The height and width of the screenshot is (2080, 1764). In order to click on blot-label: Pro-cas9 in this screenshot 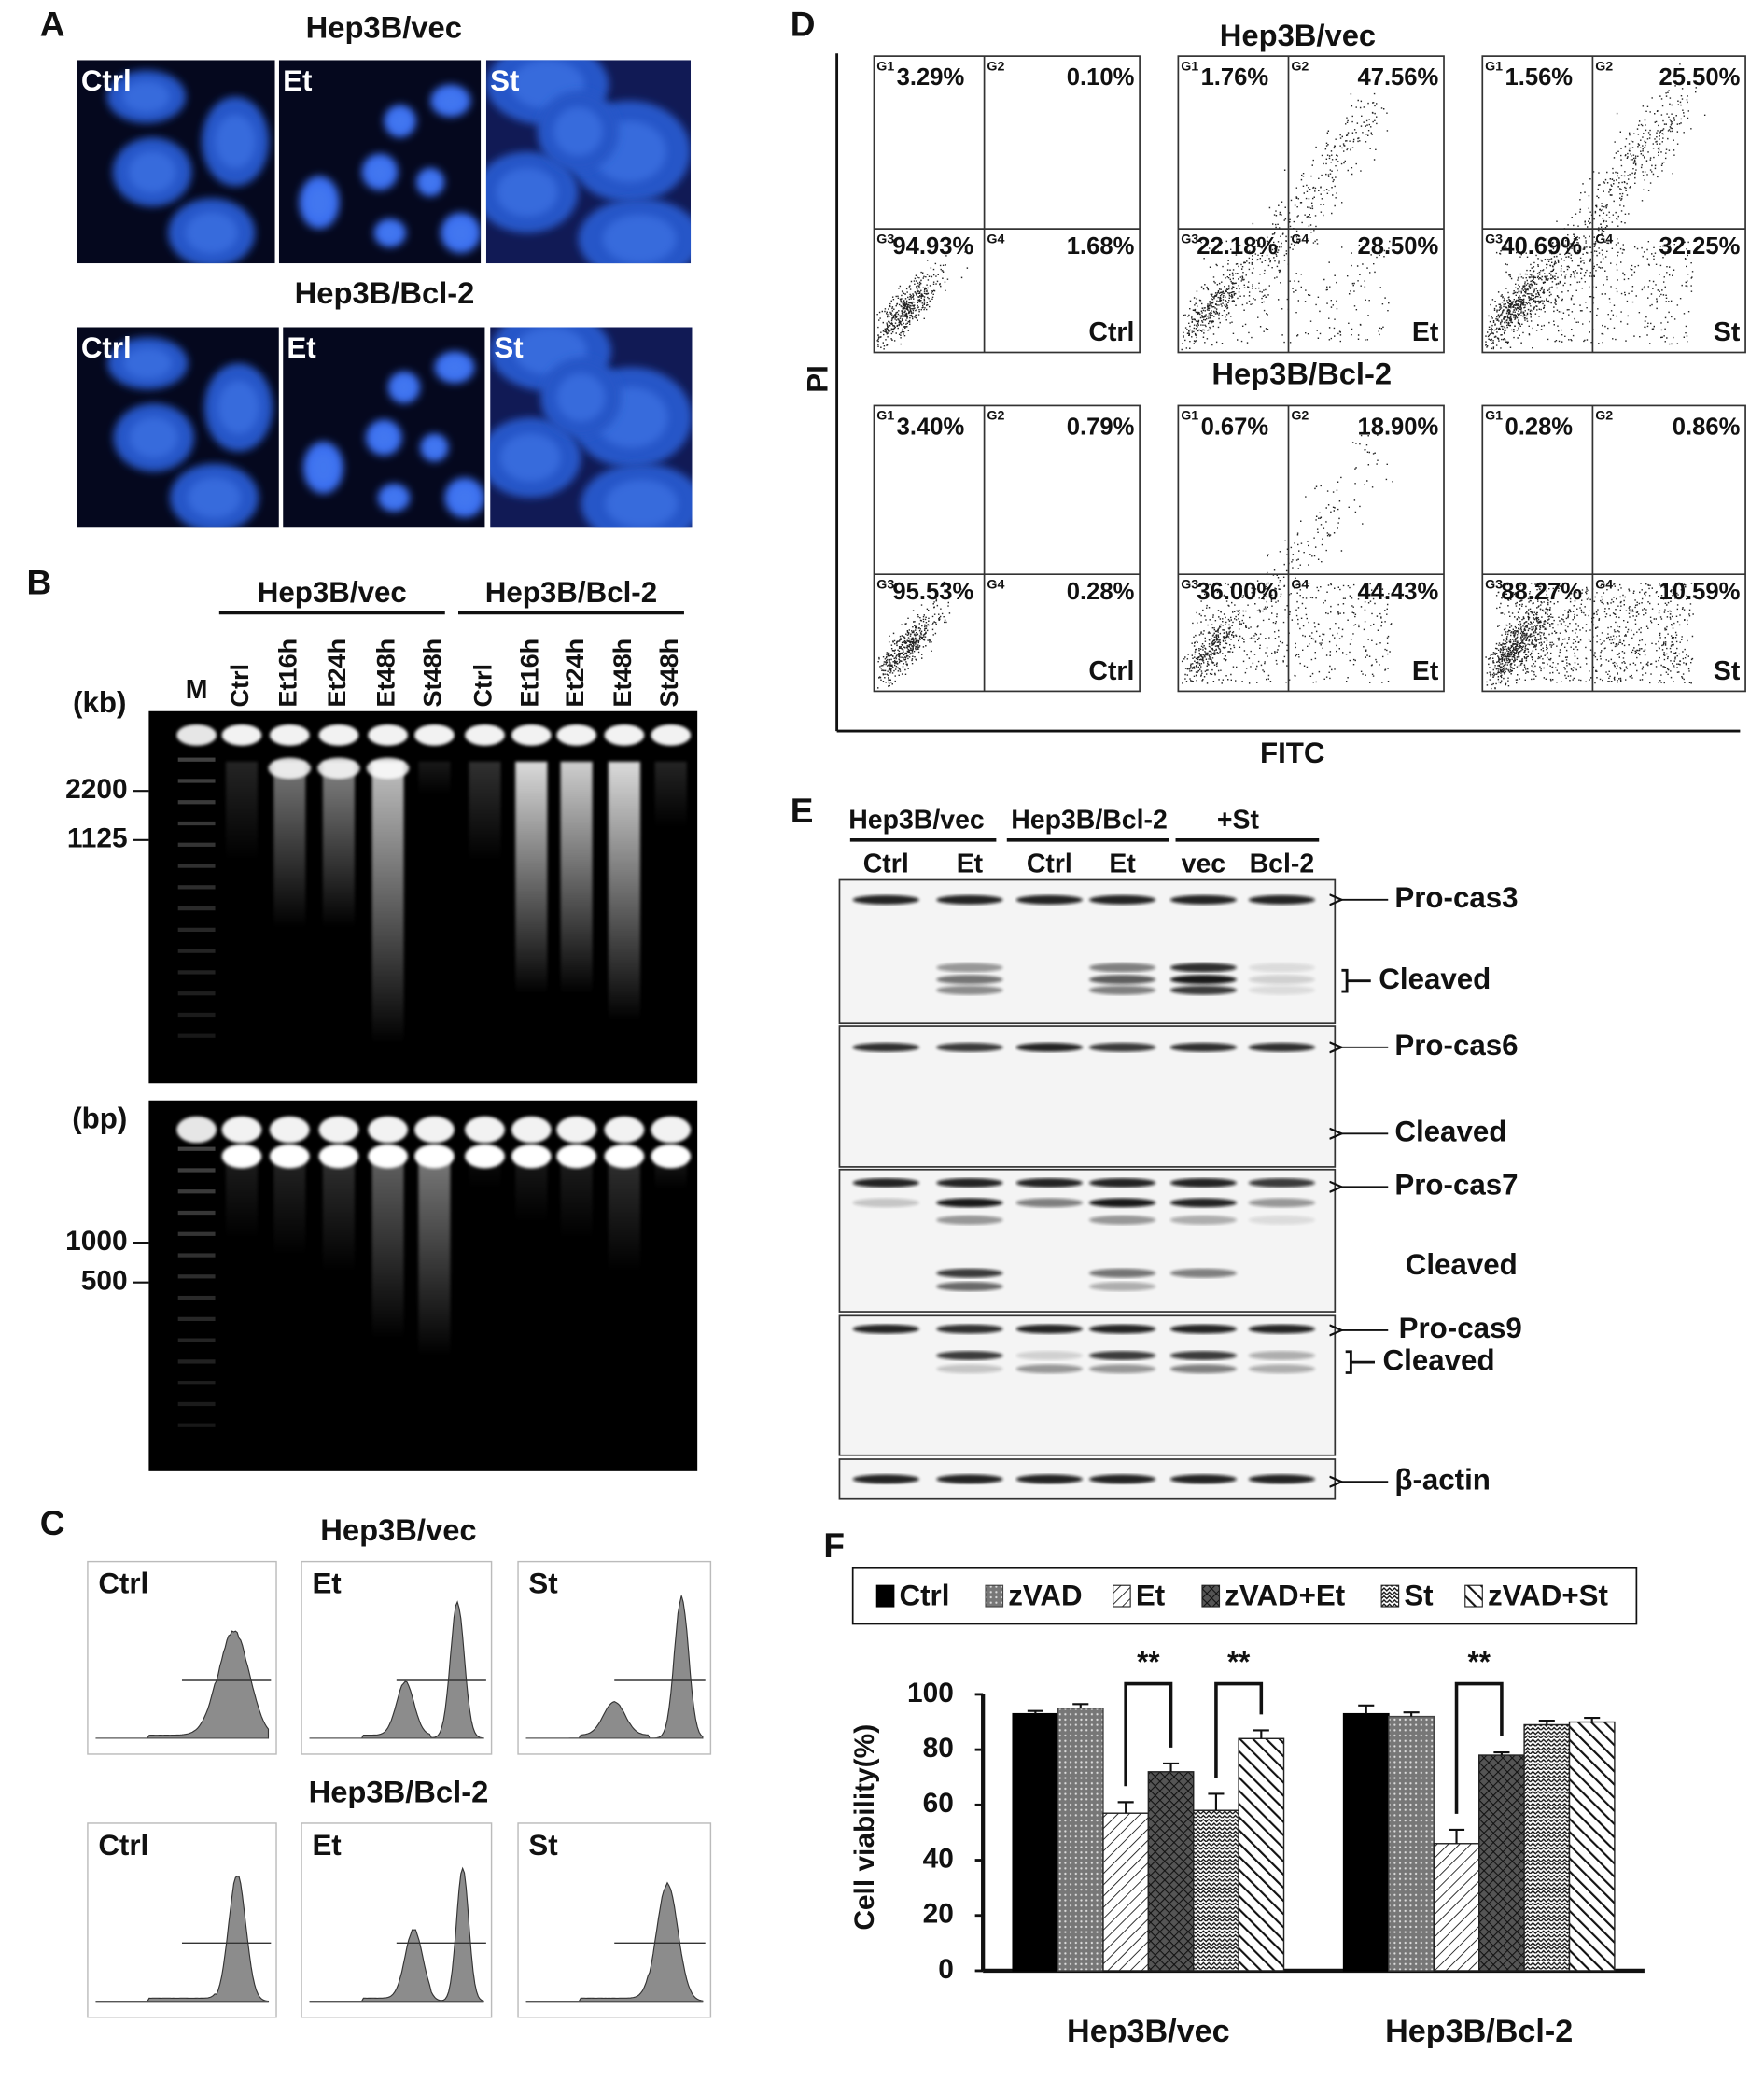, I will do `click(1460, 1328)`.